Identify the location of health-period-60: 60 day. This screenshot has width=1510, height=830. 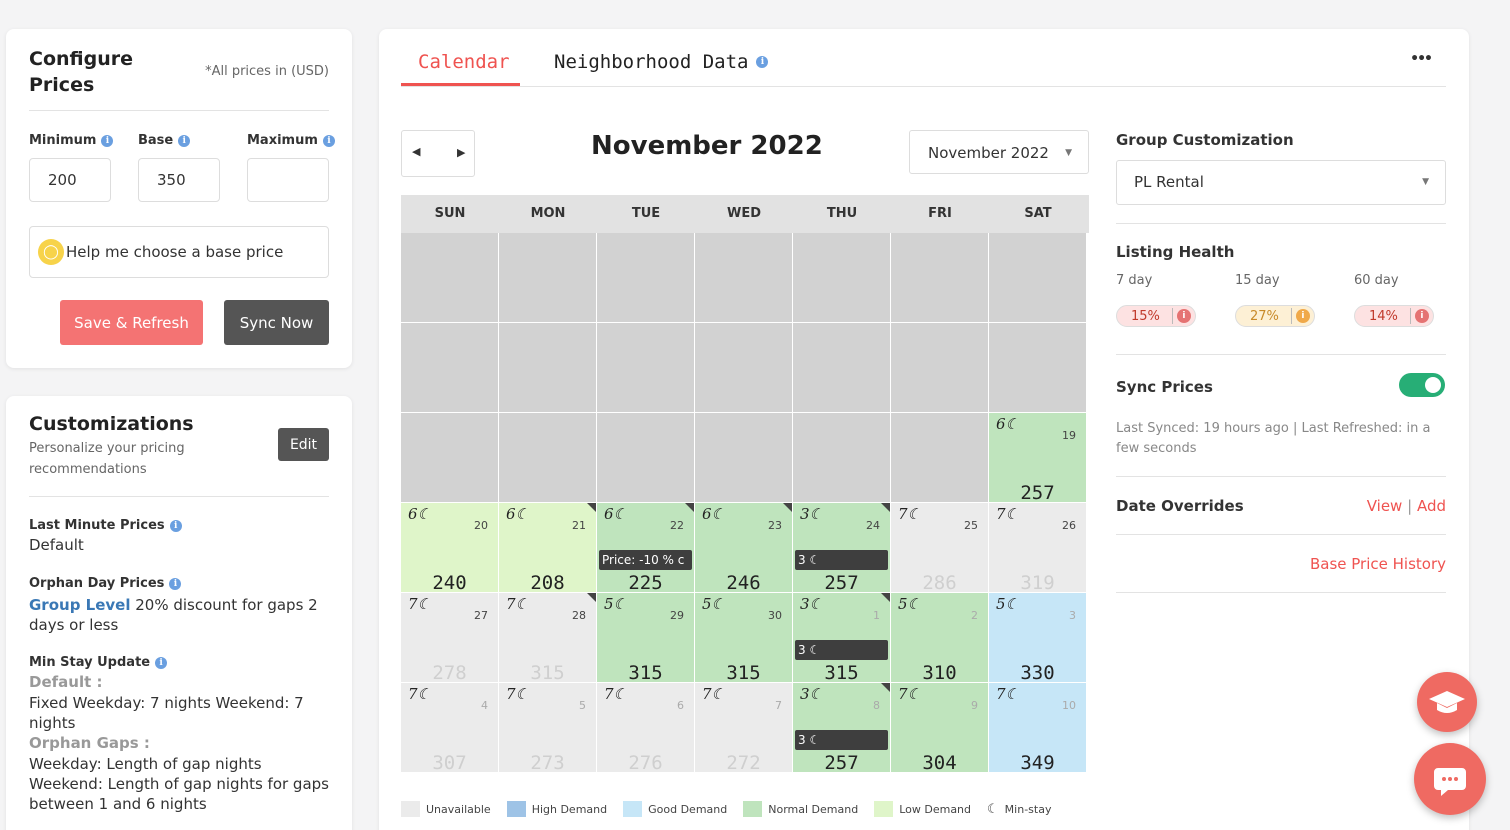
(1376, 280).